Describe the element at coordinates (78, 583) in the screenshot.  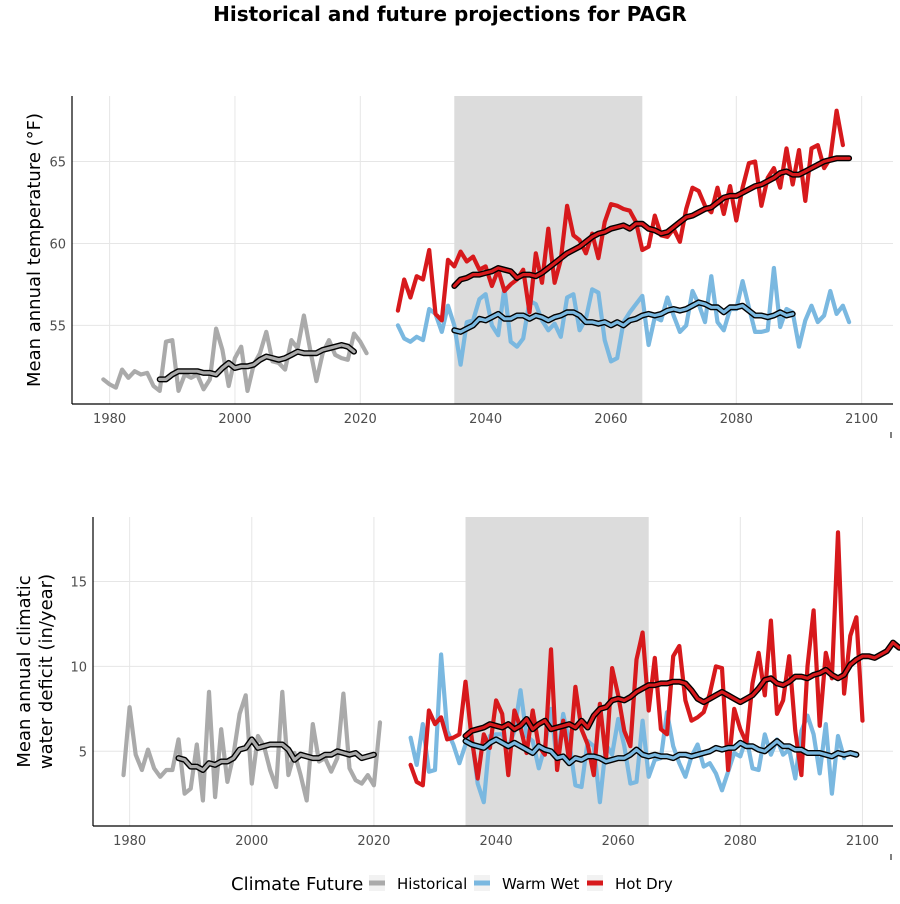
I see `deficit-y-tick-label: 15` at that location.